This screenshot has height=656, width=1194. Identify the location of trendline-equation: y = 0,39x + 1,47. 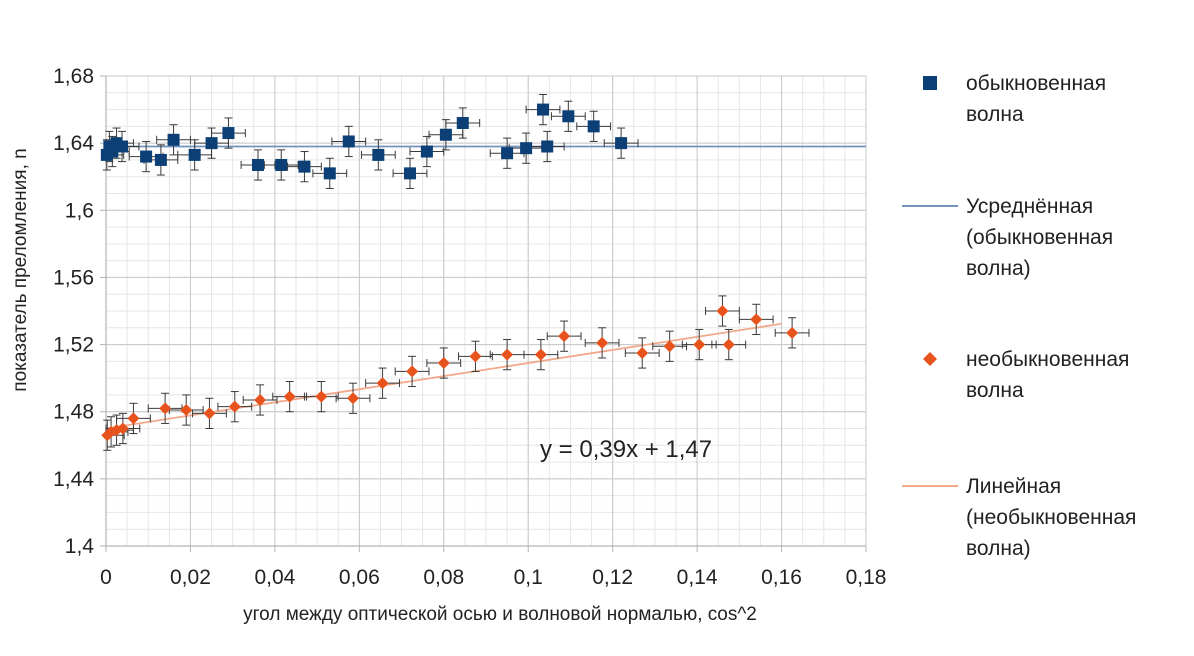
(626, 449).